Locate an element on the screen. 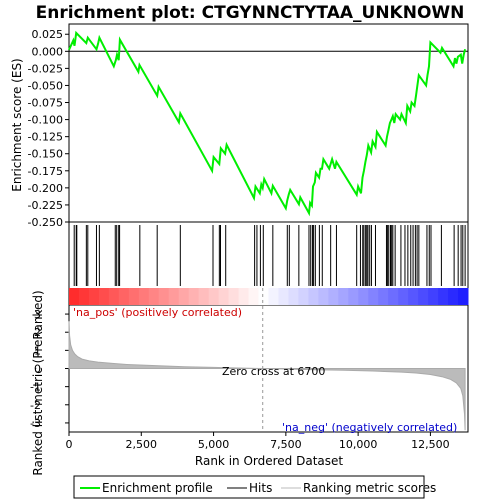 The height and width of the screenshot is (500, 500). x-tick-label: 0 is located at coordinates (69, 444).